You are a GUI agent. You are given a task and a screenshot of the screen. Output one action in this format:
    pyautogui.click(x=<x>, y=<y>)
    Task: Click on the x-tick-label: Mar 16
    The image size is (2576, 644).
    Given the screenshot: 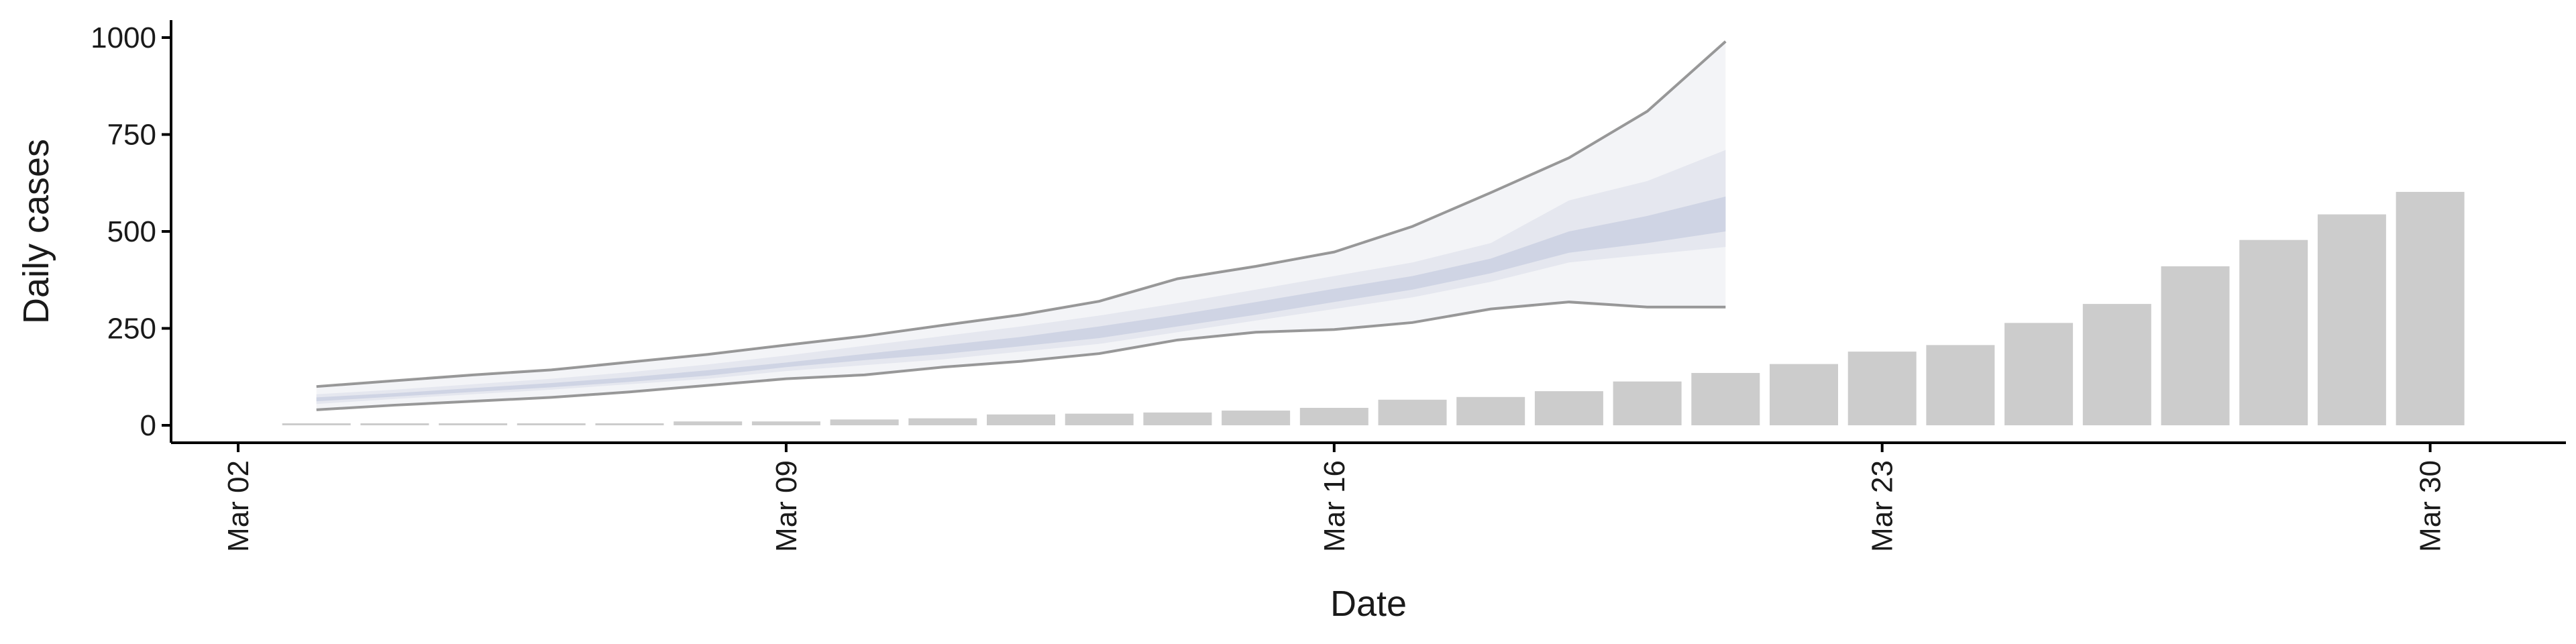 What is the action you would take?
    pyautogui.click(x=1334, y=506)
    